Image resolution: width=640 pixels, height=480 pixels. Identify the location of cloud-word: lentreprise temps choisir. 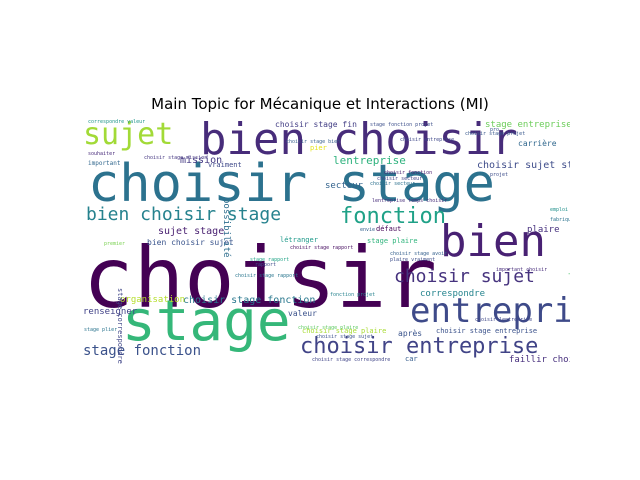
(410, 201).